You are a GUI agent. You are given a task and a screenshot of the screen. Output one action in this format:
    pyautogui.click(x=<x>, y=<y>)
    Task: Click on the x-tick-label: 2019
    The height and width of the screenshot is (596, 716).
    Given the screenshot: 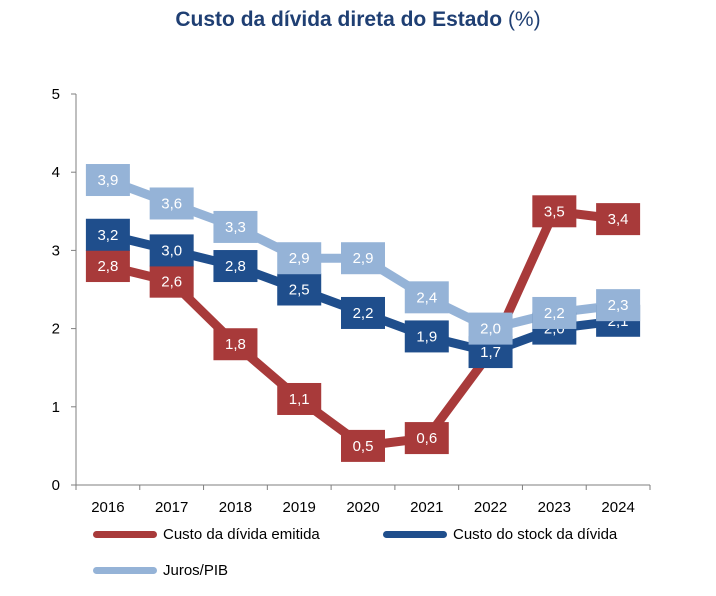 What is the action you would take?
    pyautogui.click(x=299, y=507)
    